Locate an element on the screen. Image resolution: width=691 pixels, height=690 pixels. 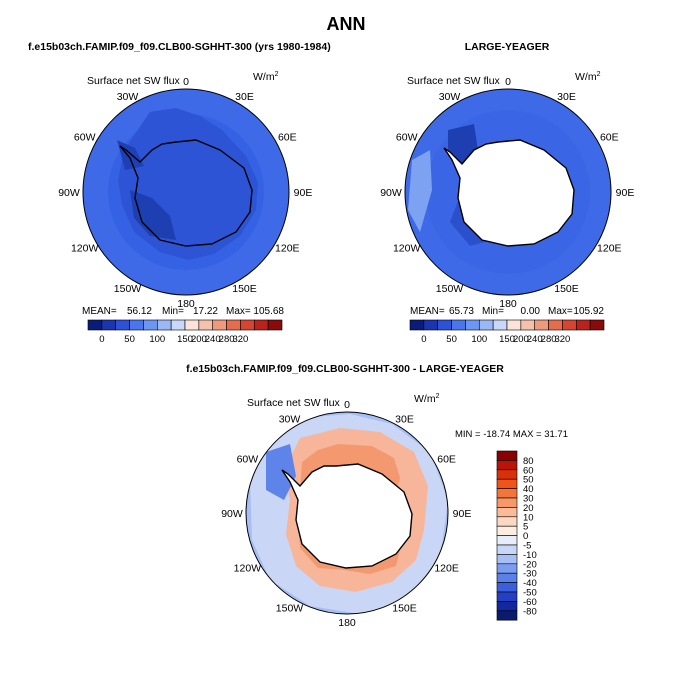
stat-min-value: 17.22 is located at coordinates (205, 311).